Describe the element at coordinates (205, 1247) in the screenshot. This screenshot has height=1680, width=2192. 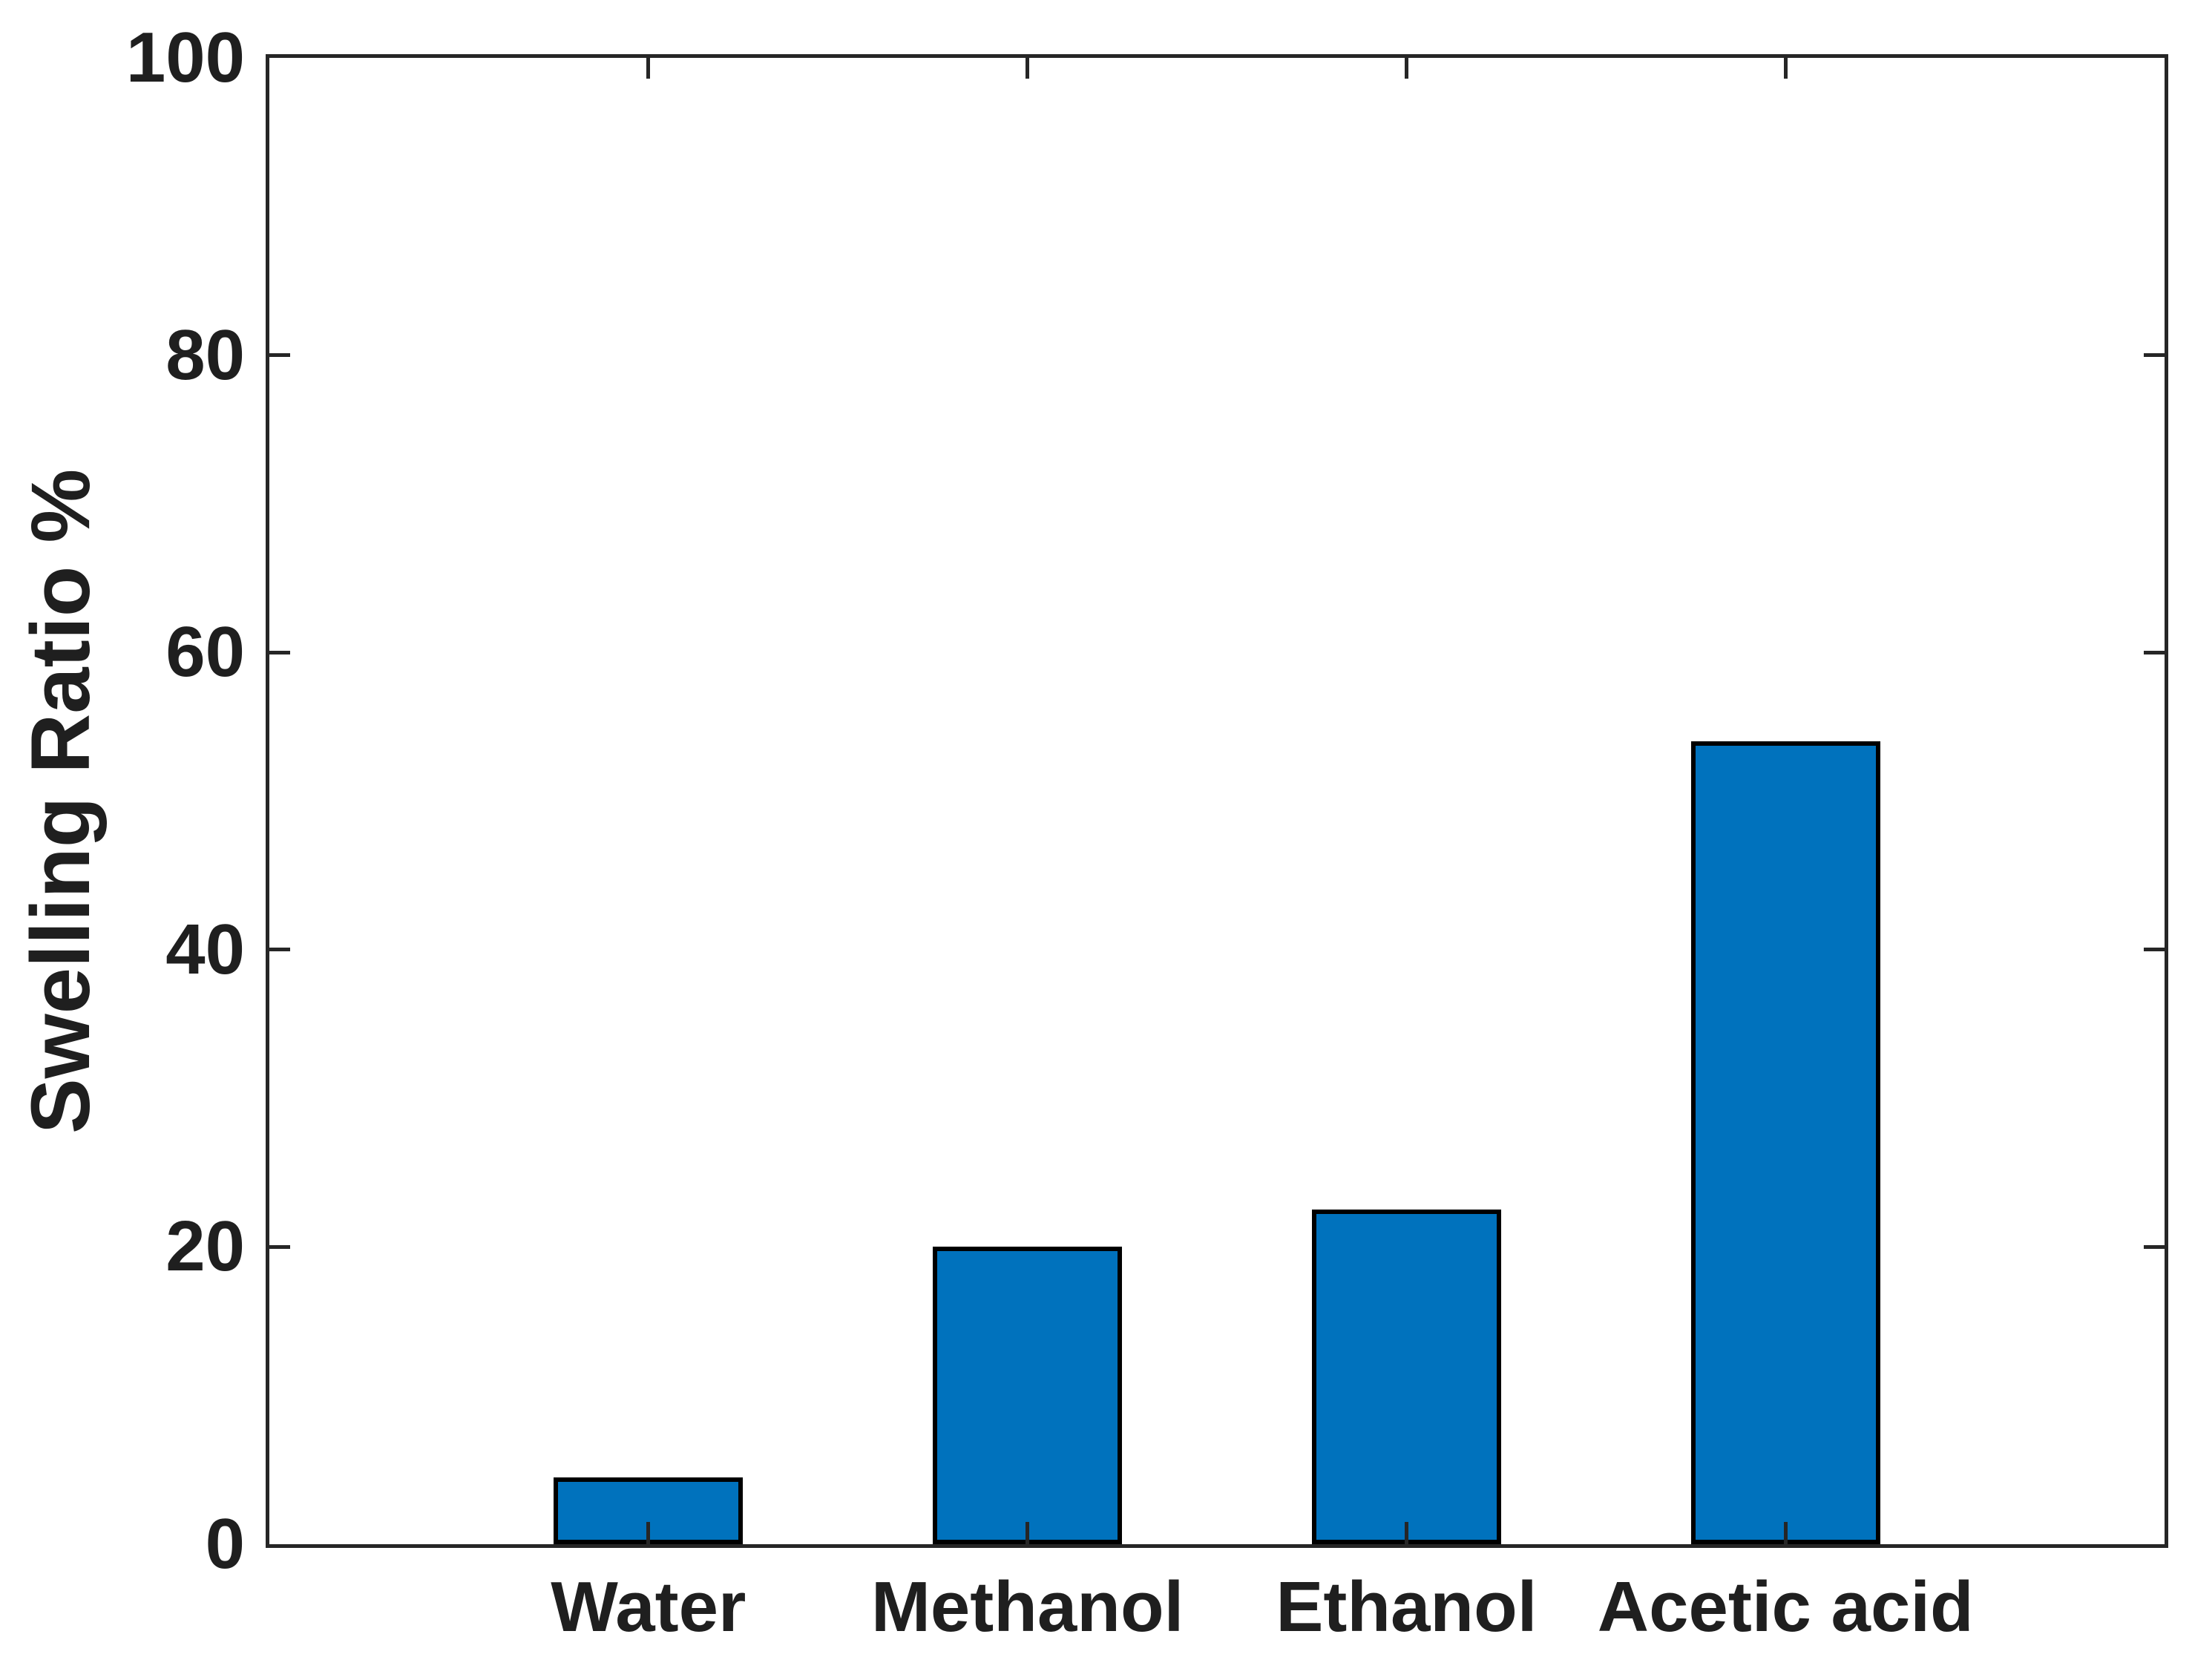
I see `y-tick-label: 20` at that location.